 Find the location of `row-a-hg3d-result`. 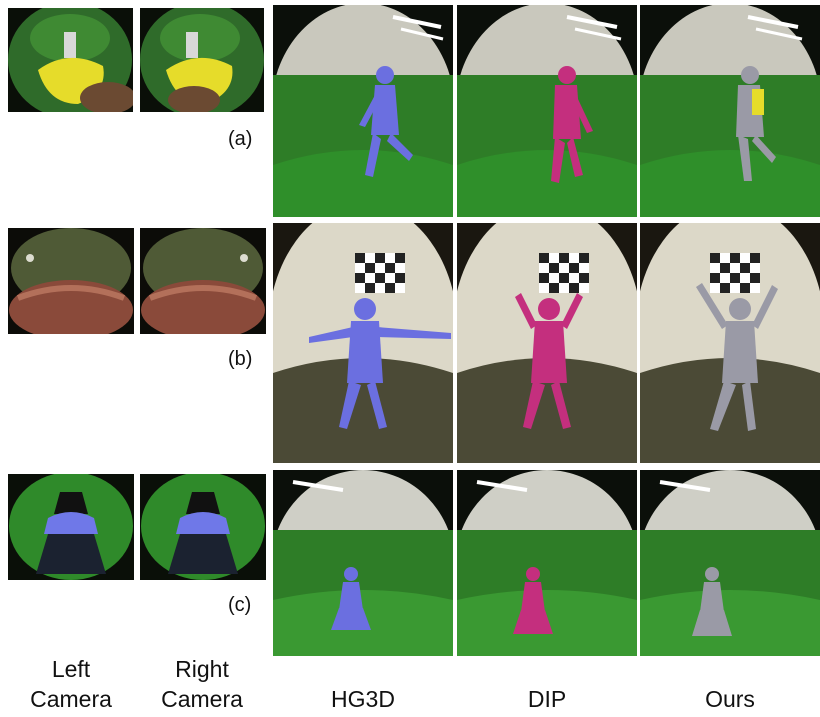

row-a-hg3d-result is located at coordinates (363, 111).